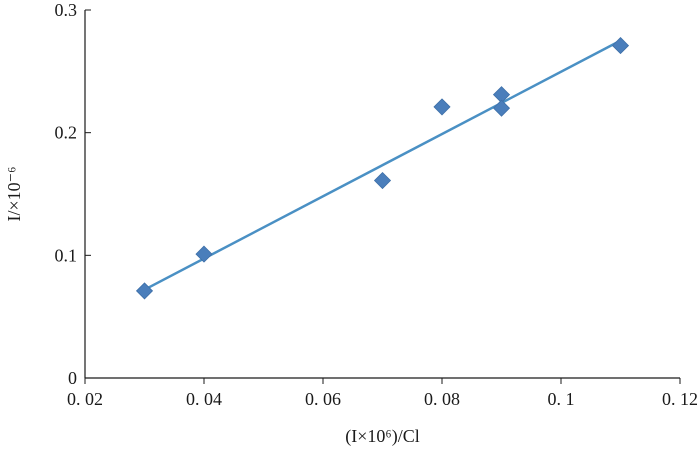  I want to click on x-tick-label: 0. 04, so click(204, 399).